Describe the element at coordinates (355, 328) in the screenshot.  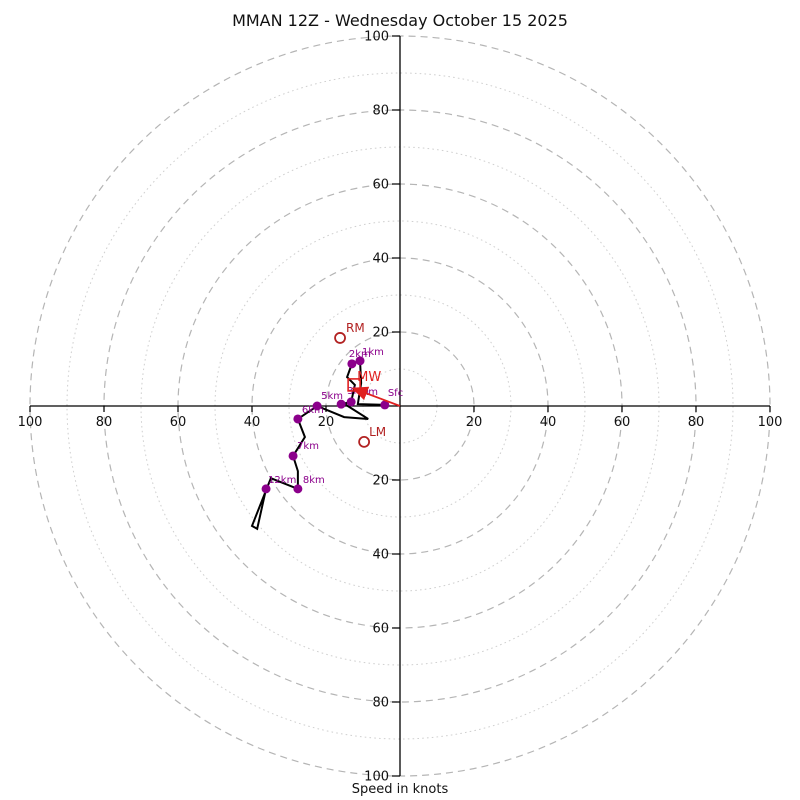
I see `rm-label: RM` at that location.